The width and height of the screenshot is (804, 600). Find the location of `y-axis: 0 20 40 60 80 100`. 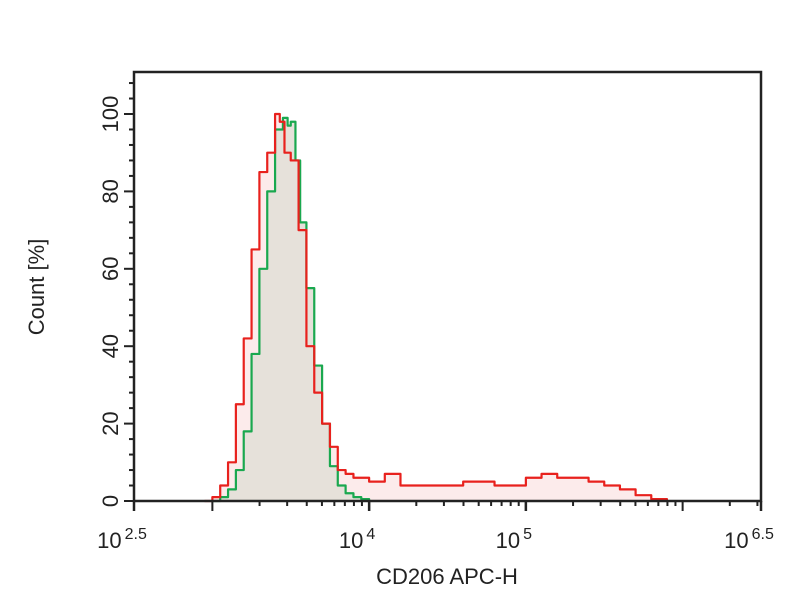

y-axis: 0 20 40 60 80 100 is located at coordinates (116, 294).